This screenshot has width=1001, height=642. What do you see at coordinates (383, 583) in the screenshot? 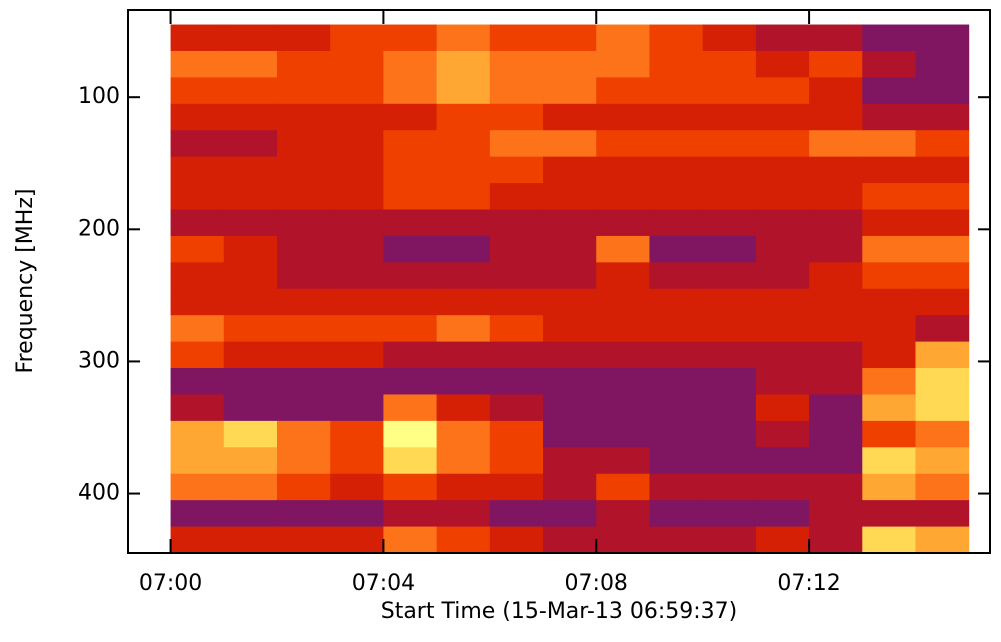
I see `x-tick-label: 07:04` at bounding box center [383, 583].